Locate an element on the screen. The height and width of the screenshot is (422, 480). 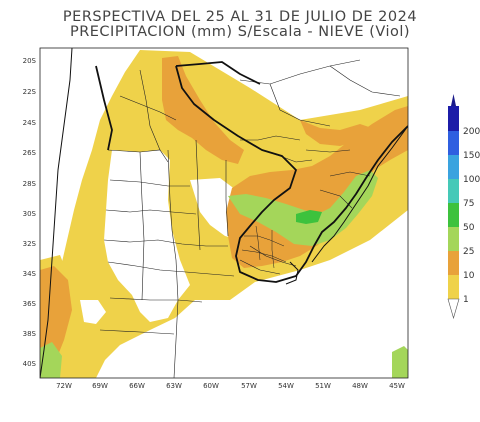
lat-label: 26S is located at coordinates (30, 153).